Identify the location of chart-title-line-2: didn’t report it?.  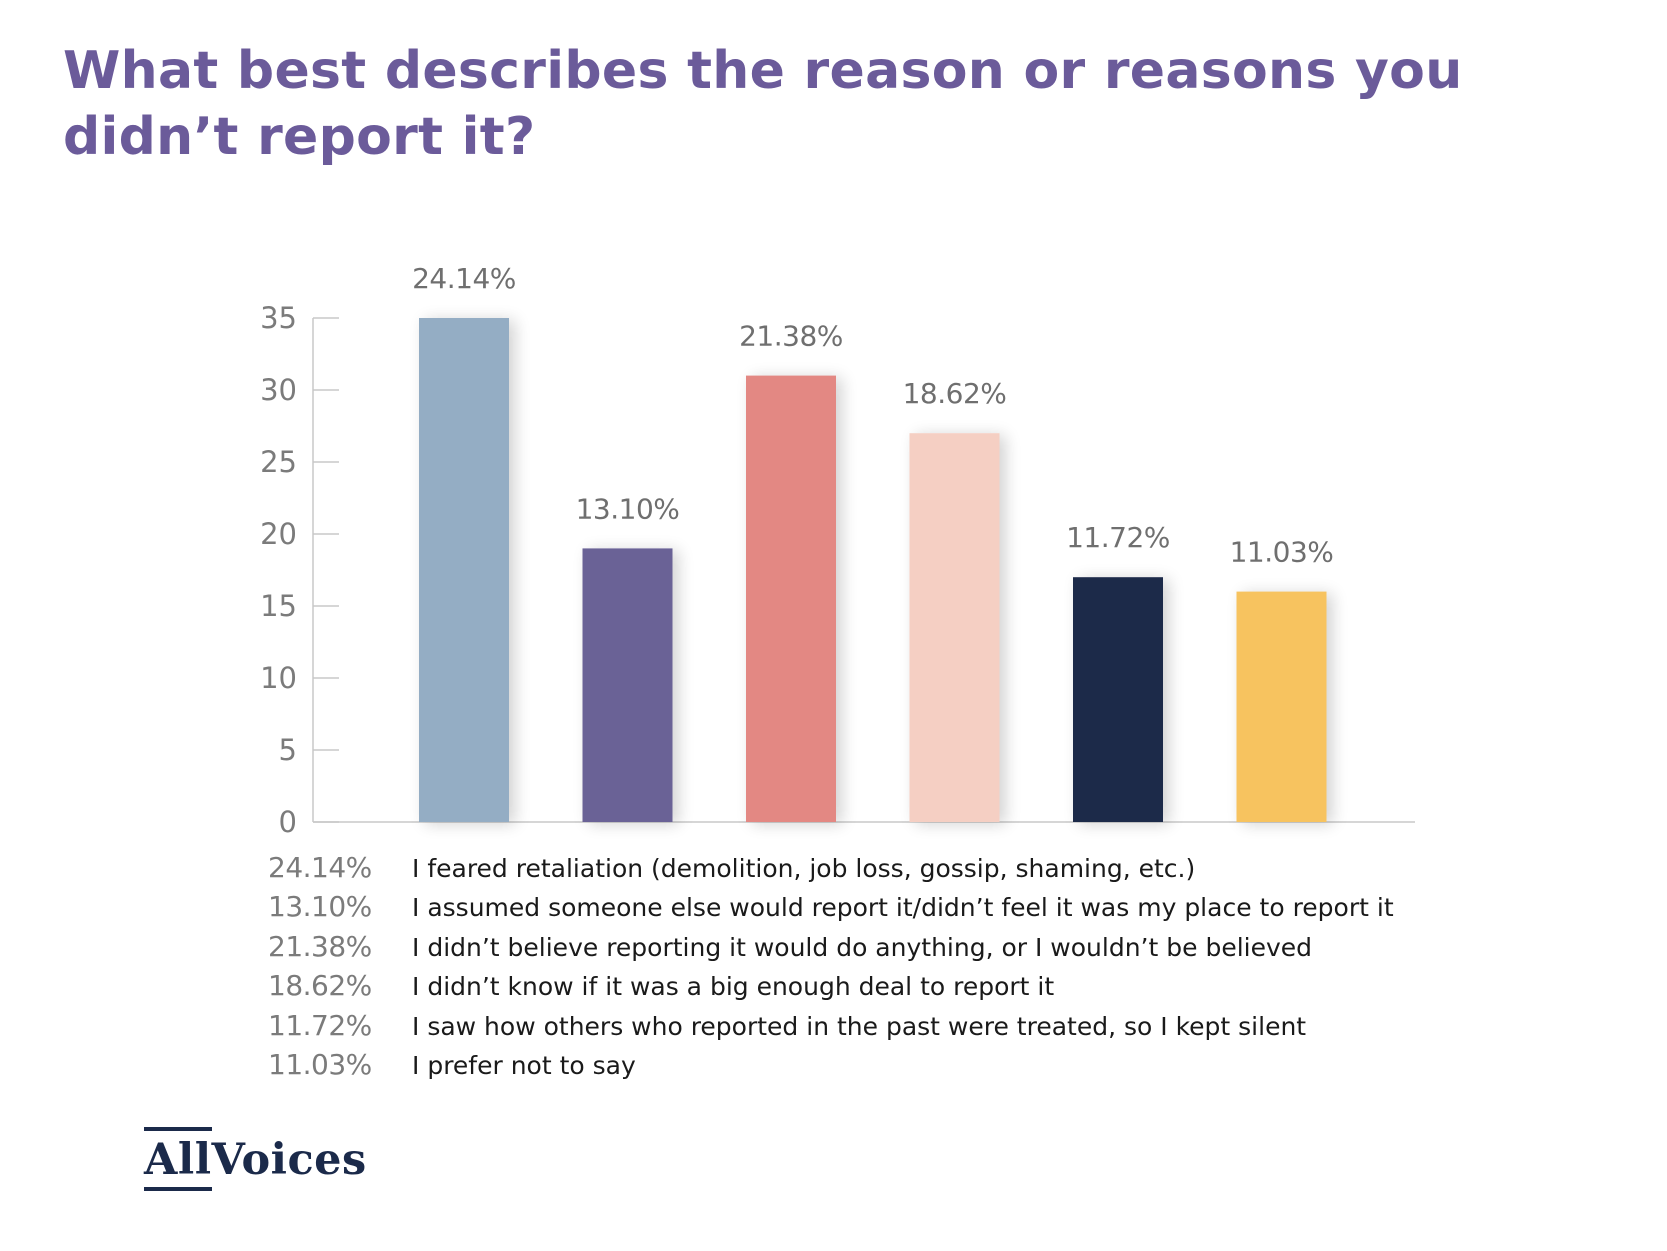
(299, 137).